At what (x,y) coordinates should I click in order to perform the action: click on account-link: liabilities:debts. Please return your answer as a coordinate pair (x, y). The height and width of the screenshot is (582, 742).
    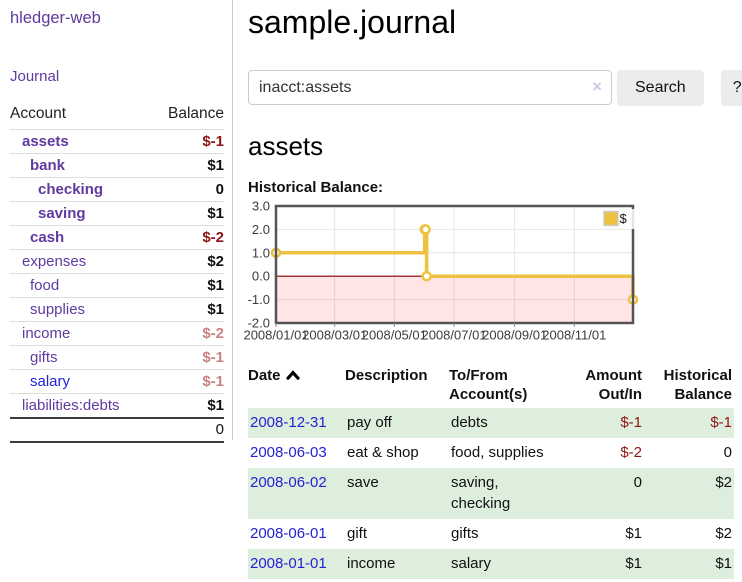
    Looking at the image, I should click on (71, 405).